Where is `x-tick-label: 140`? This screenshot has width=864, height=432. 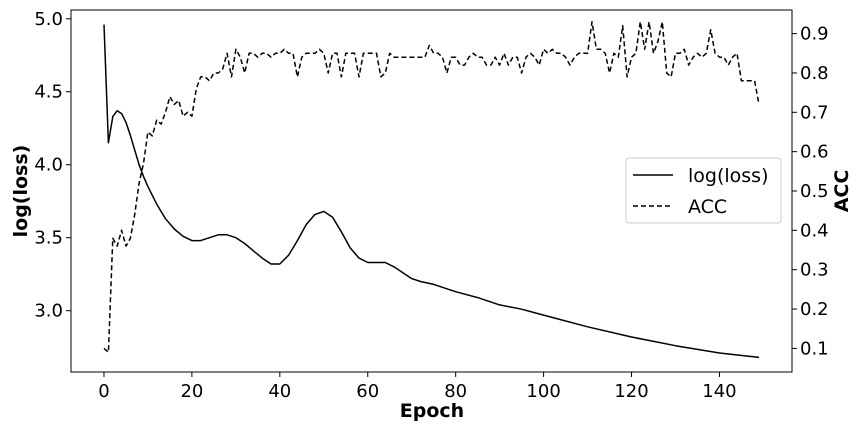
x-tick-label: 140 is located at coordinates (719, 391).